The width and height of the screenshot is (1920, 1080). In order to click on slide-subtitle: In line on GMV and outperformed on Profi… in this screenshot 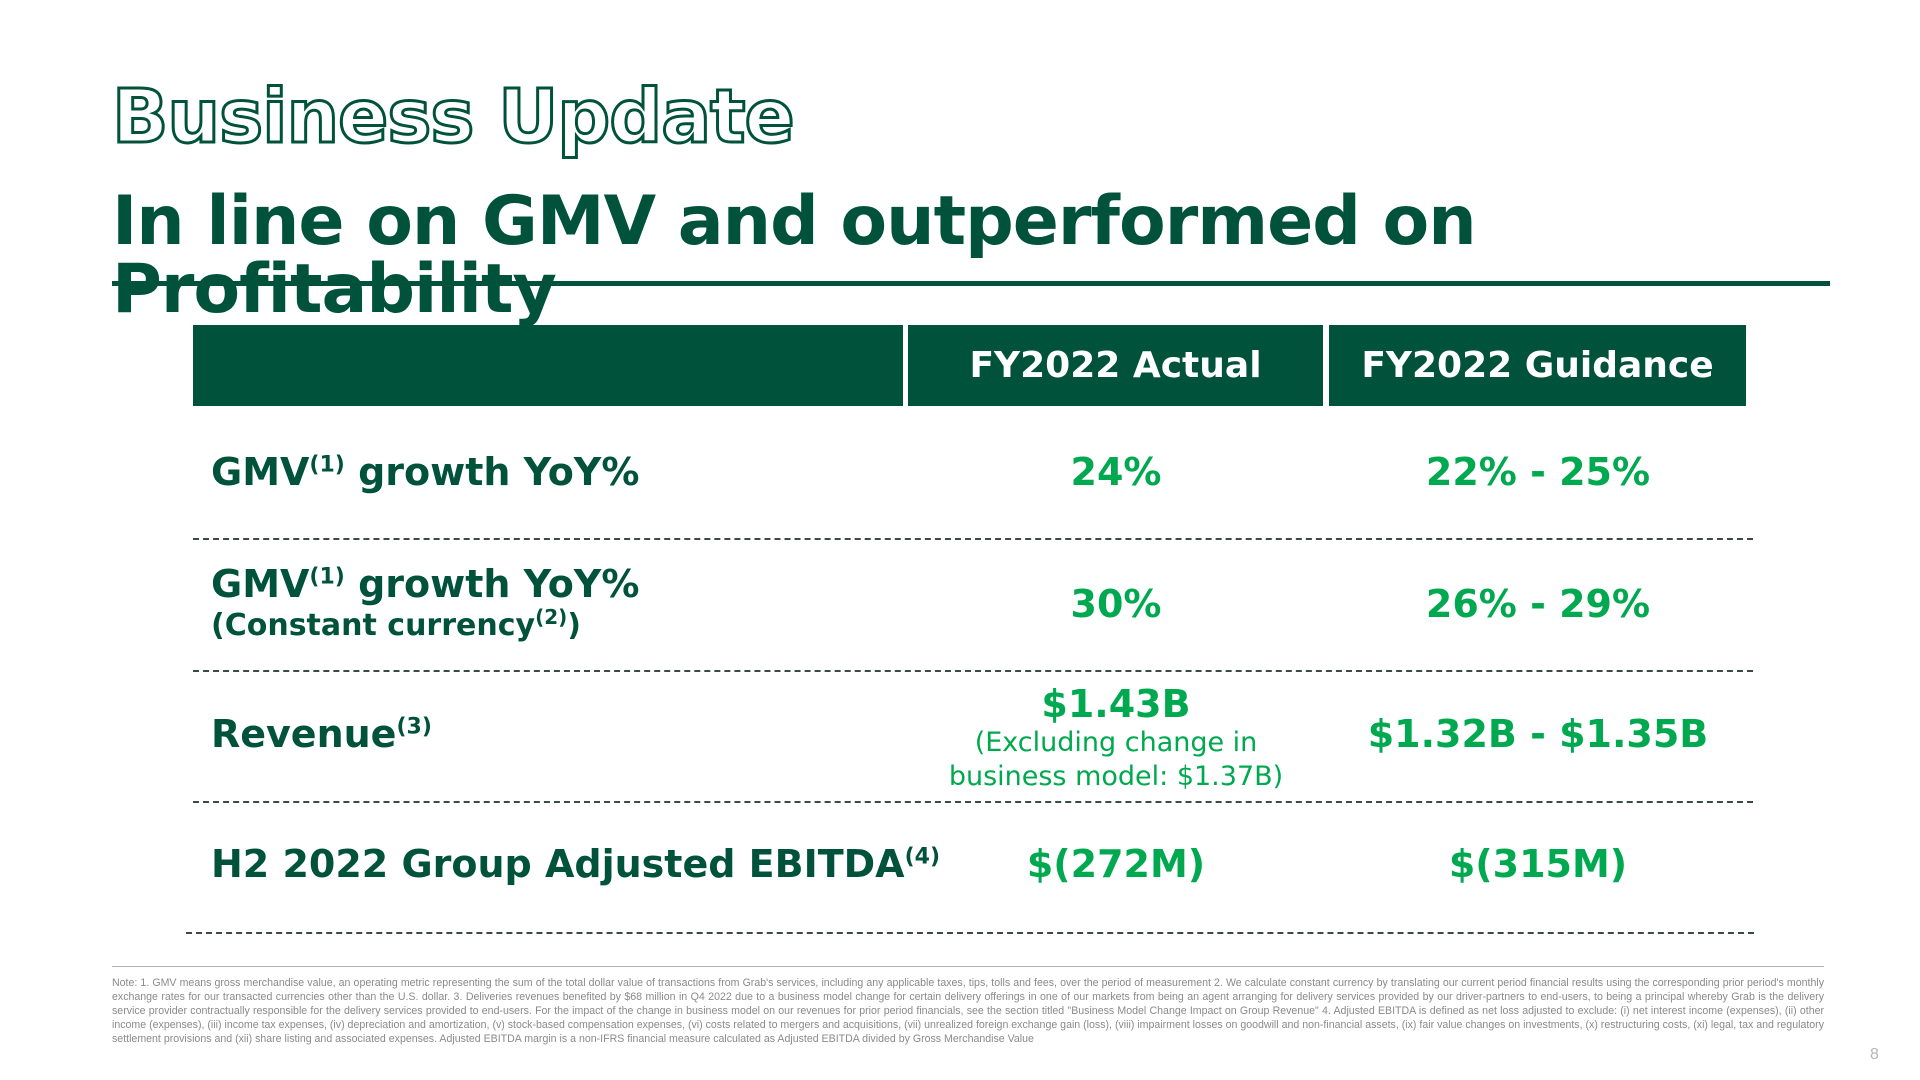, I will do `click(794, 255)`.